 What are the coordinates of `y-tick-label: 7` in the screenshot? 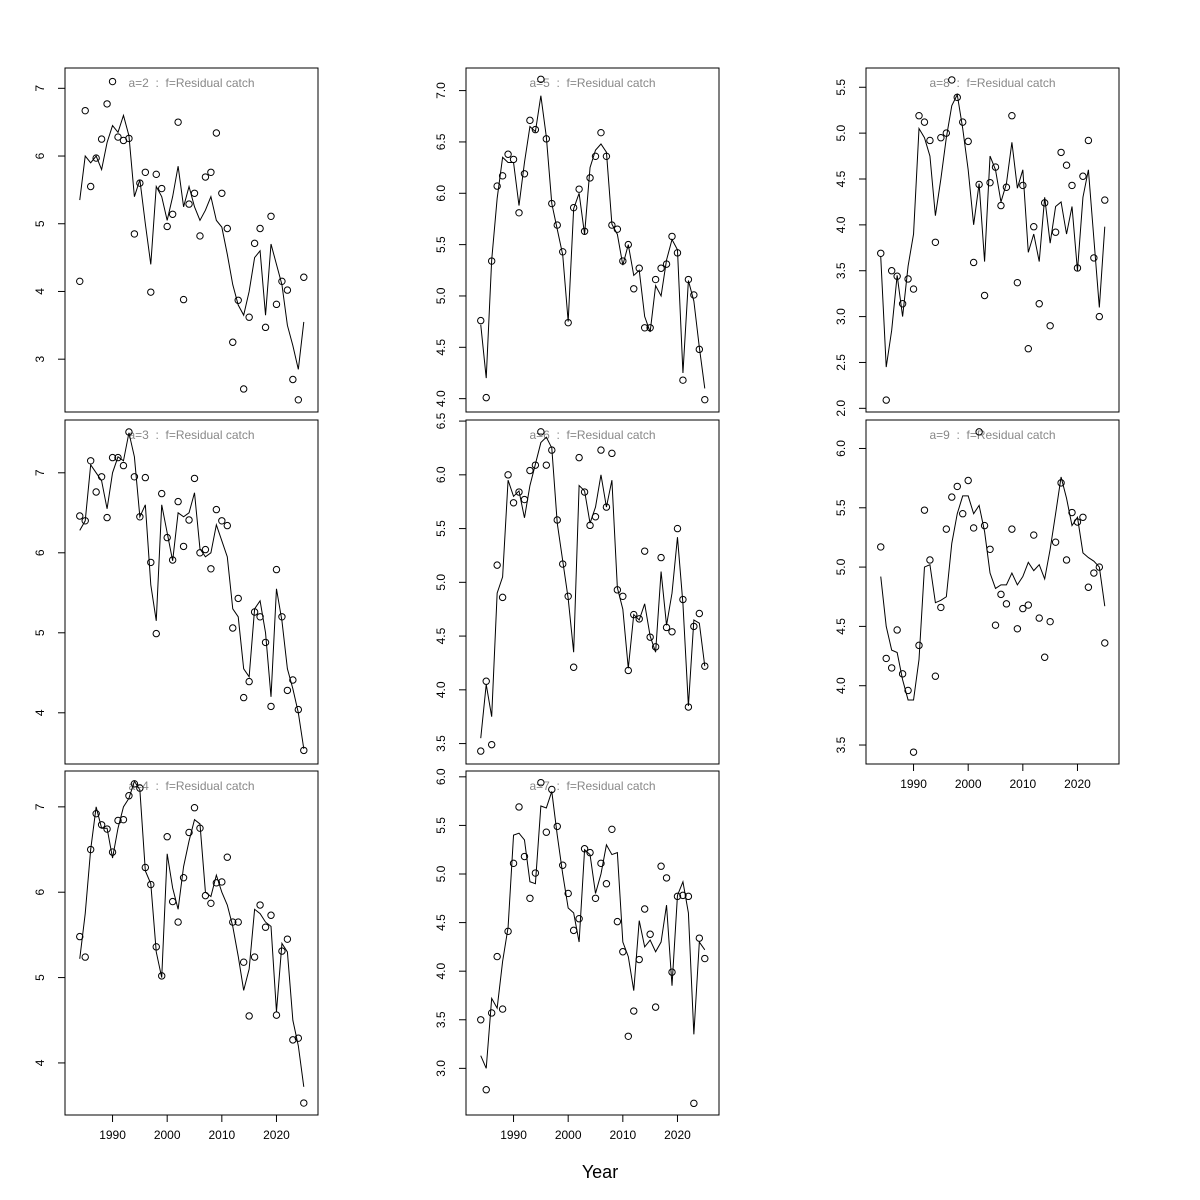 It's located at (40, 806).